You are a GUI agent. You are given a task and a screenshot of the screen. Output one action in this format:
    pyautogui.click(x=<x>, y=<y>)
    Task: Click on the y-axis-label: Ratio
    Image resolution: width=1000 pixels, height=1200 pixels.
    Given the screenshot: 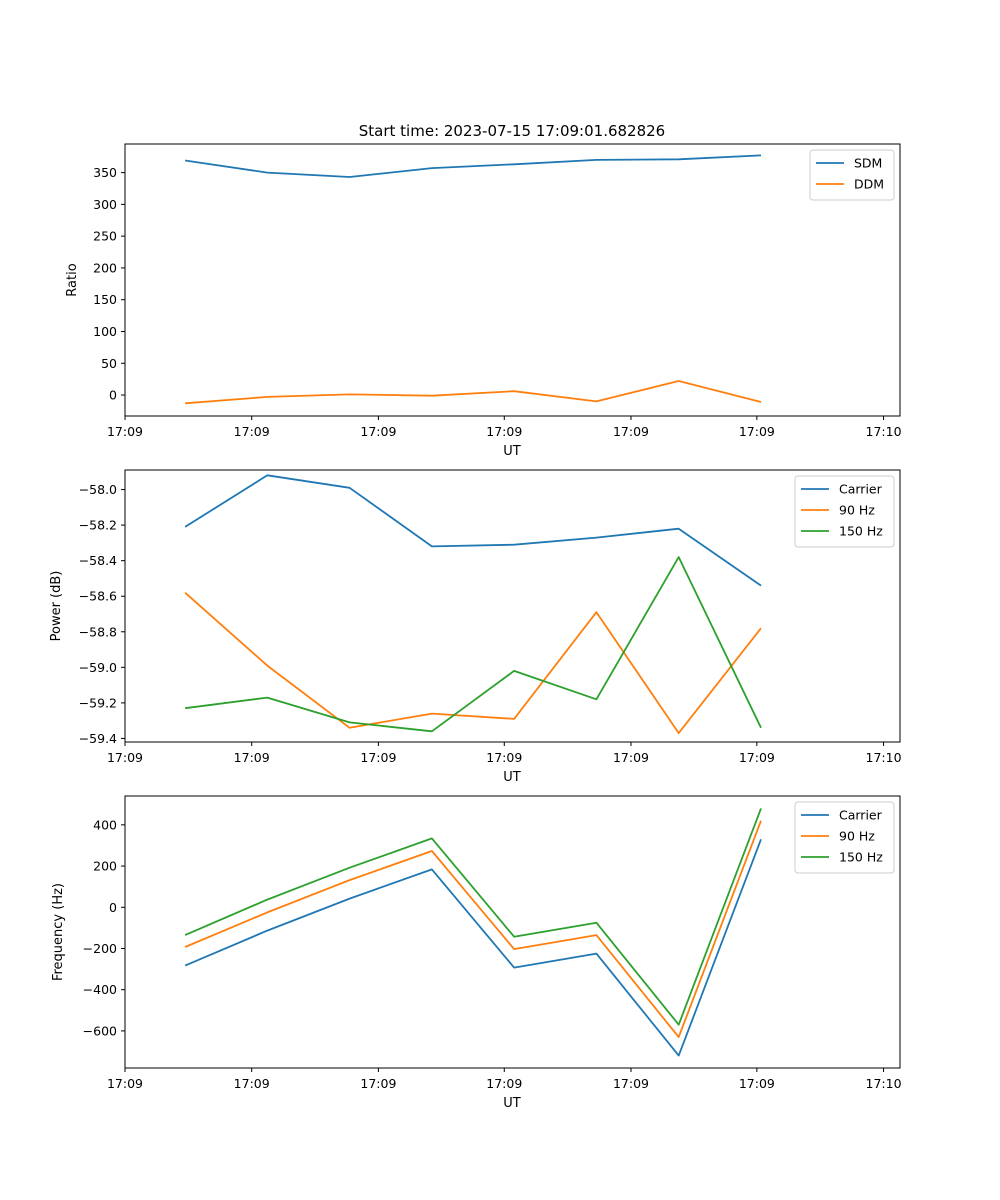 What is the action you would take?
    pyautogui.click(x=72, y=279)
    